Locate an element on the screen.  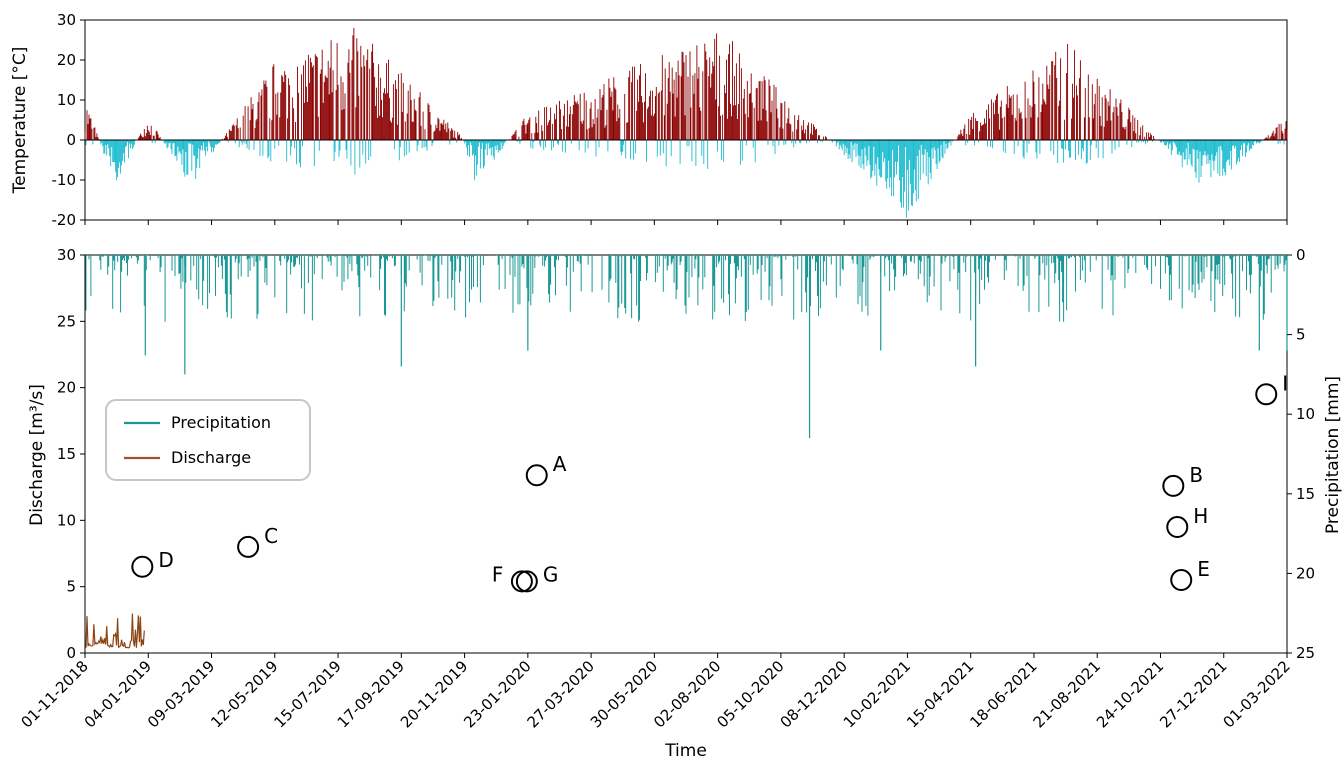
discharge-y-tick-label: 20 is located at coordinates (66, 388).